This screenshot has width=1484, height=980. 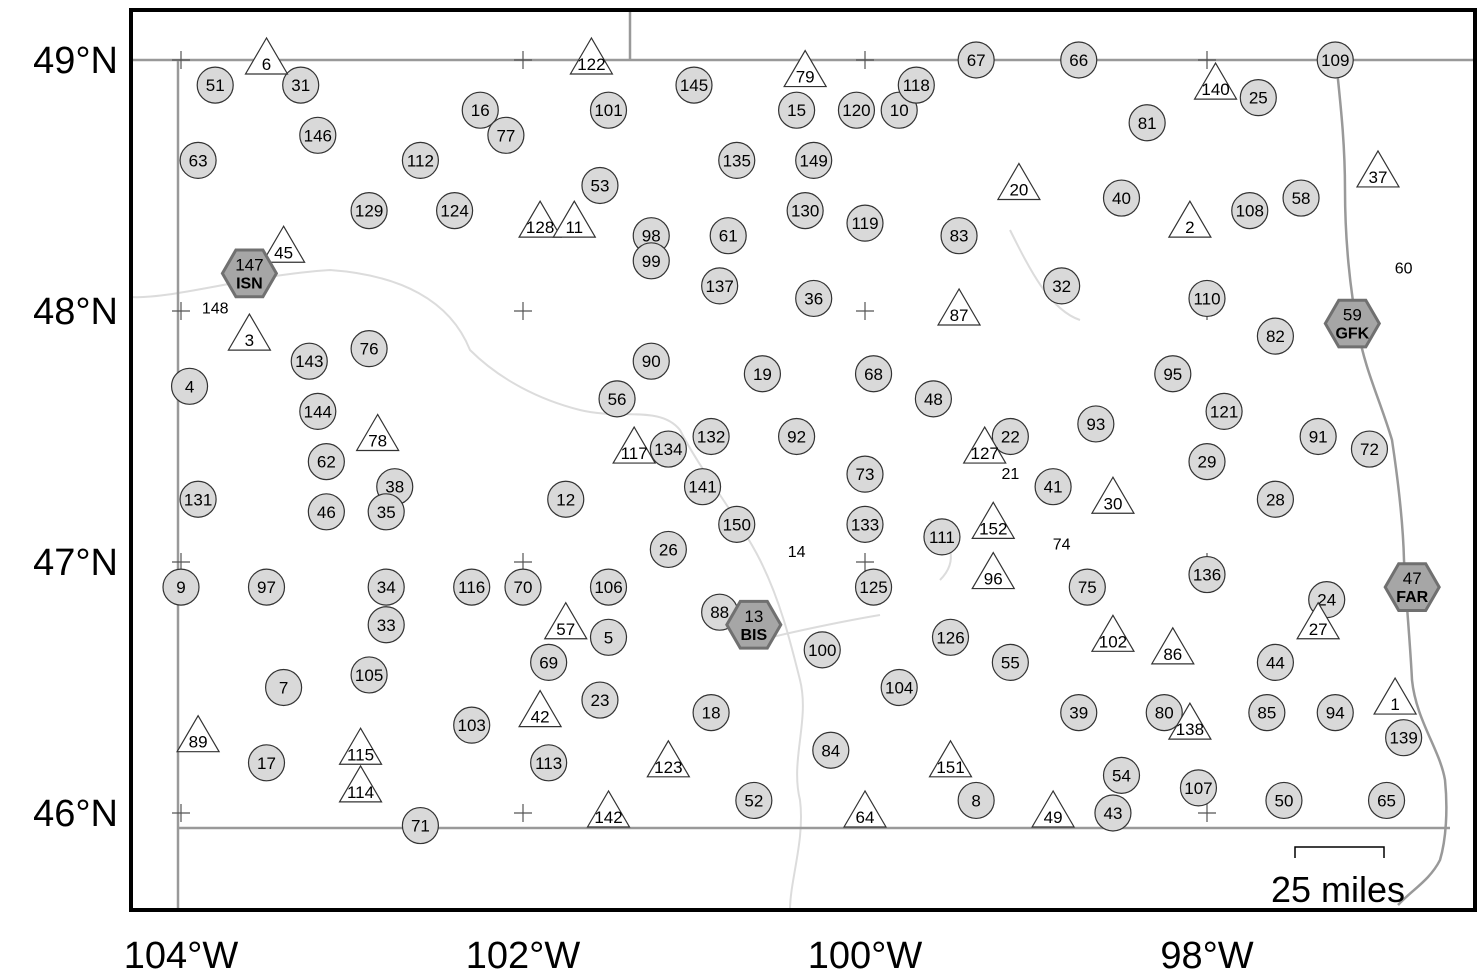 What do you see at coordinates (1053, 487) in the screenshot?
I see `circle-site-41: 41` at bounding box center [1053, 487].